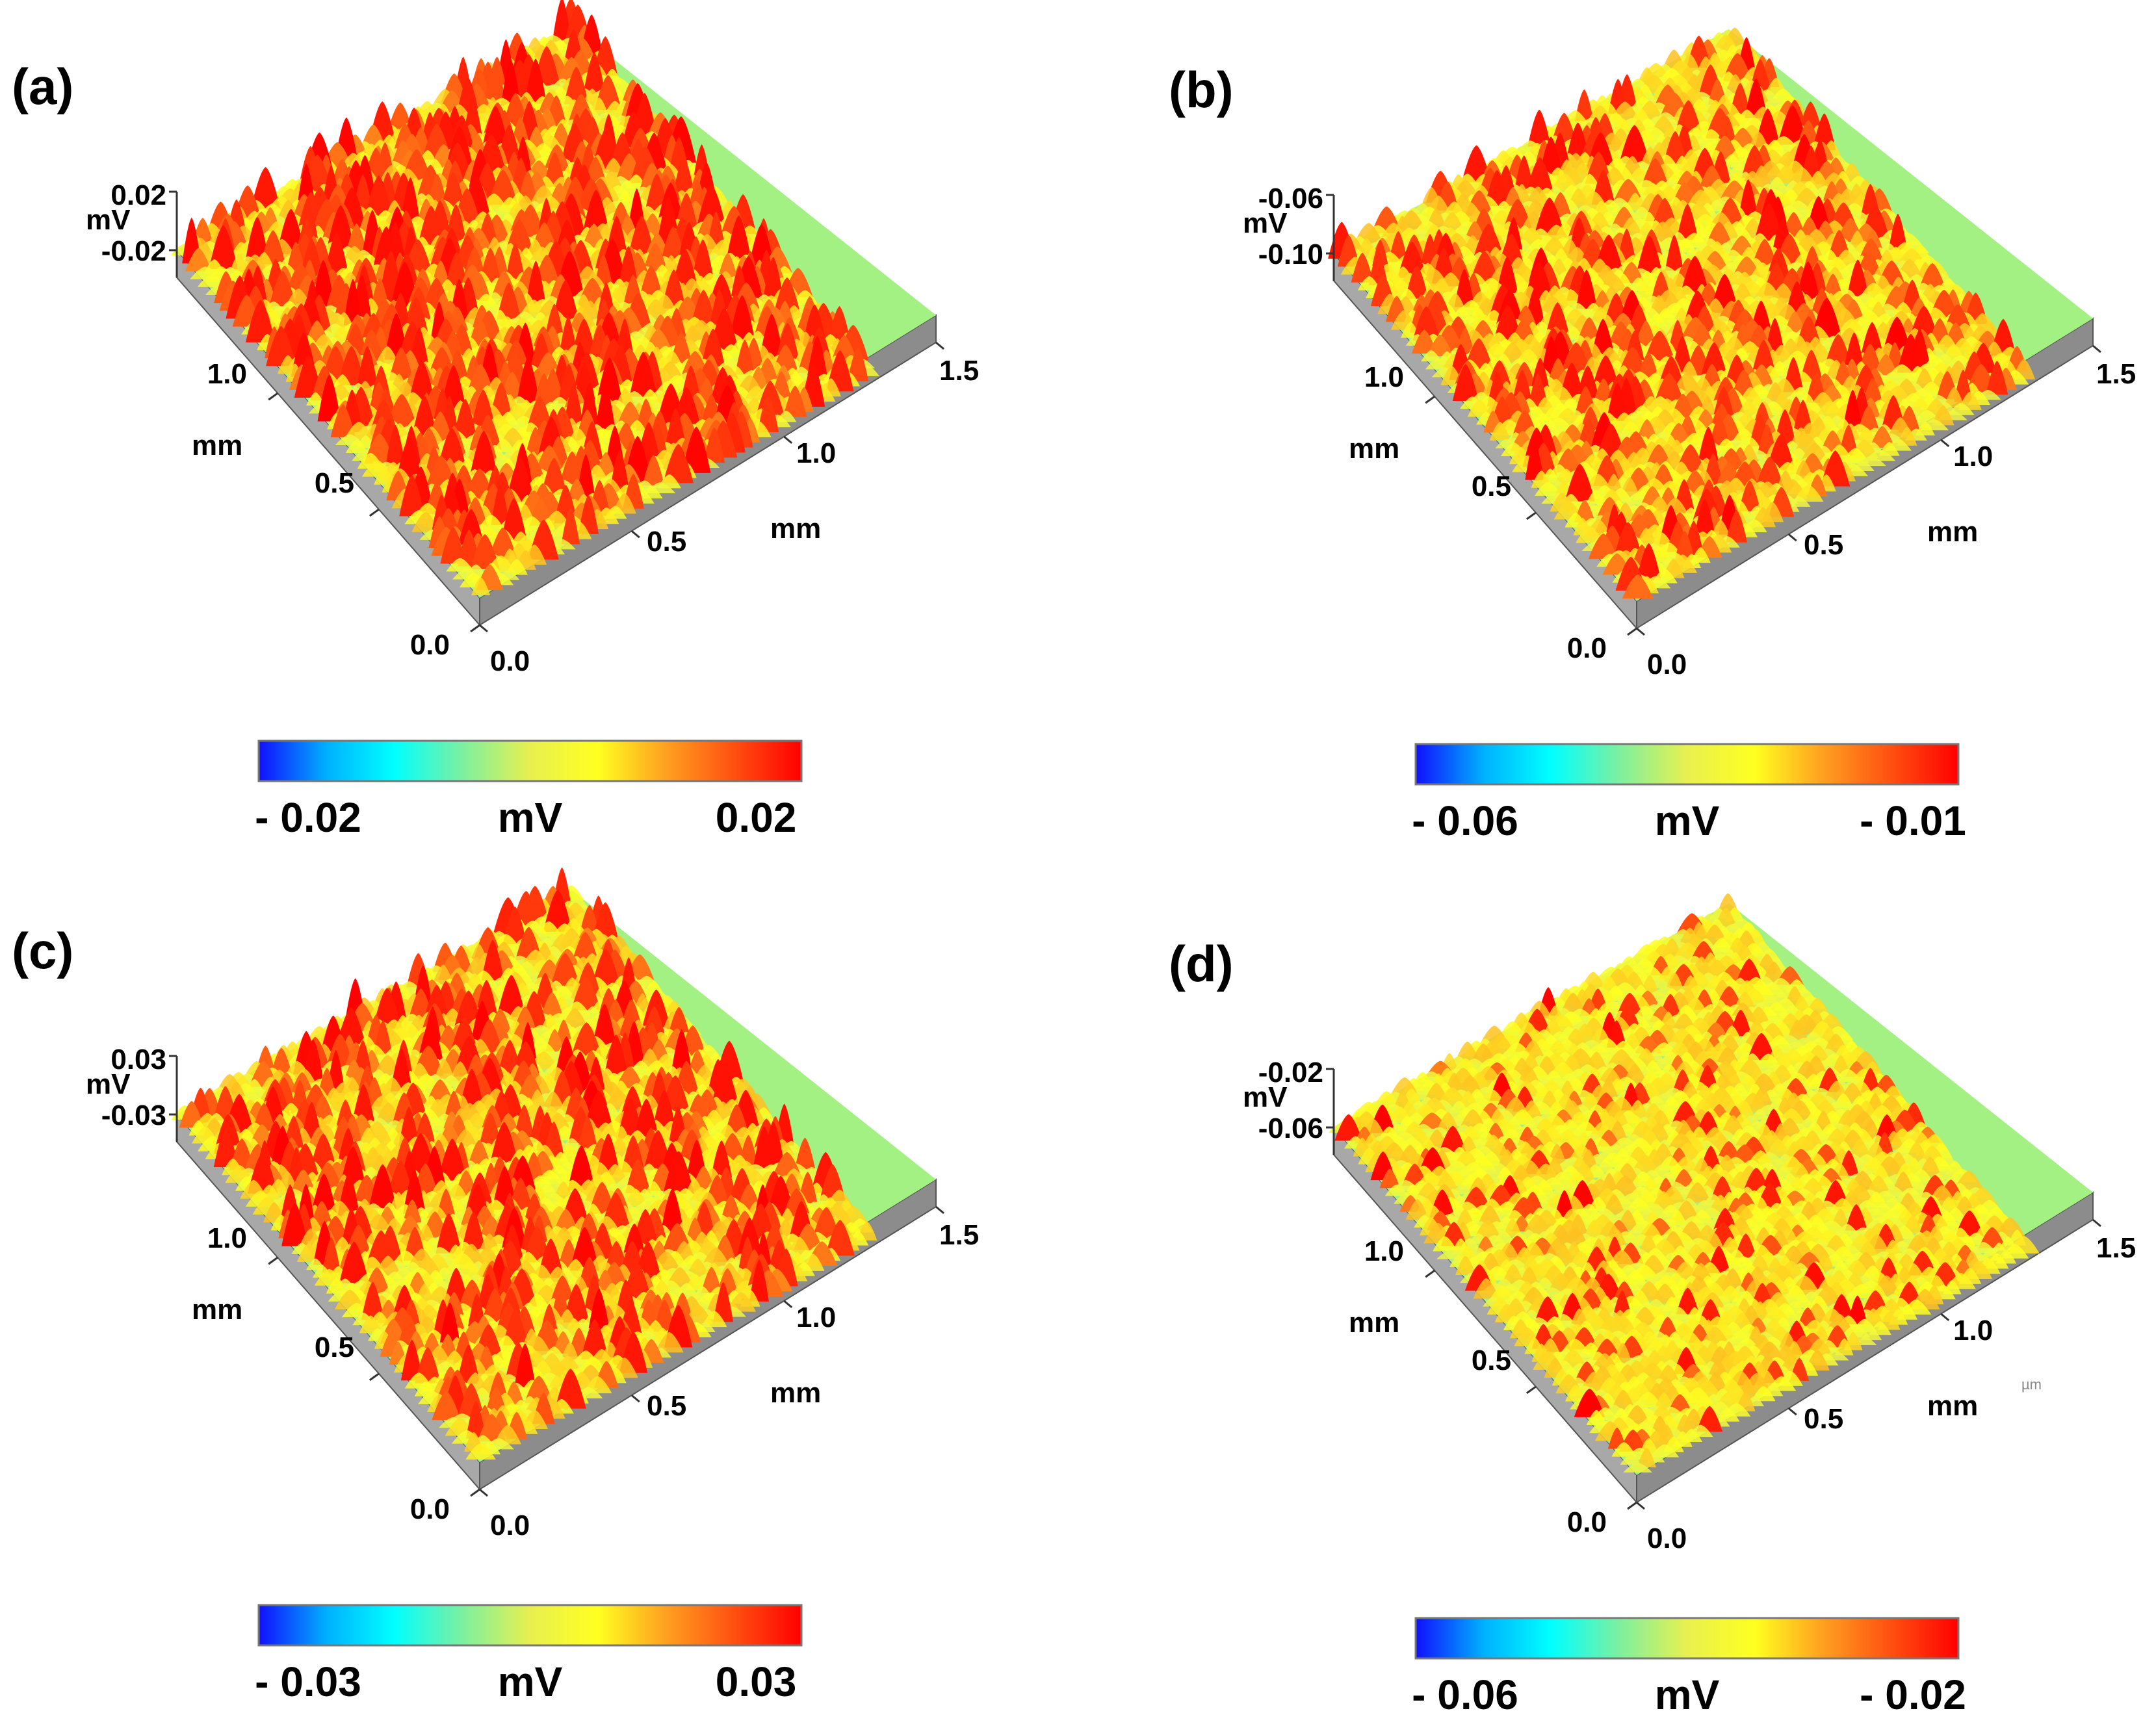 The image size is (2156, 1711). What do you see at coordinates (1201, 89) in the screenshot?
I see `panel-label: (b)` at bounding box center [1201, 89].